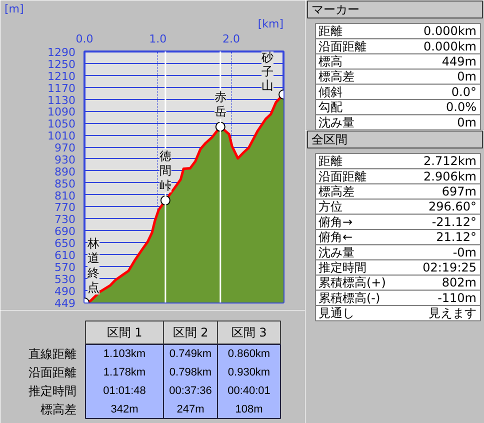 Image resolution: width=484 pixels, height=423 pixels. I want to click on y-tick-label: 530, so click(65, 279).